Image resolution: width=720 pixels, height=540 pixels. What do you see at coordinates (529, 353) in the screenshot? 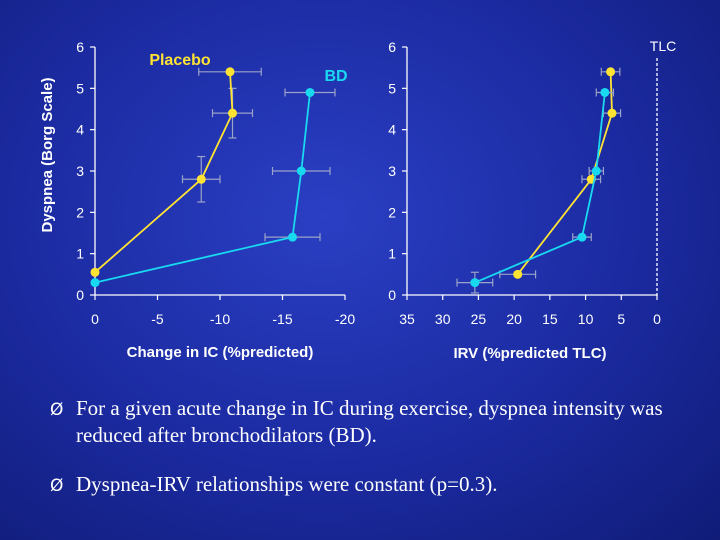
I see `right-chart-xlabel: IRV (%predicted TLC)` at bounding box center [529, 353].